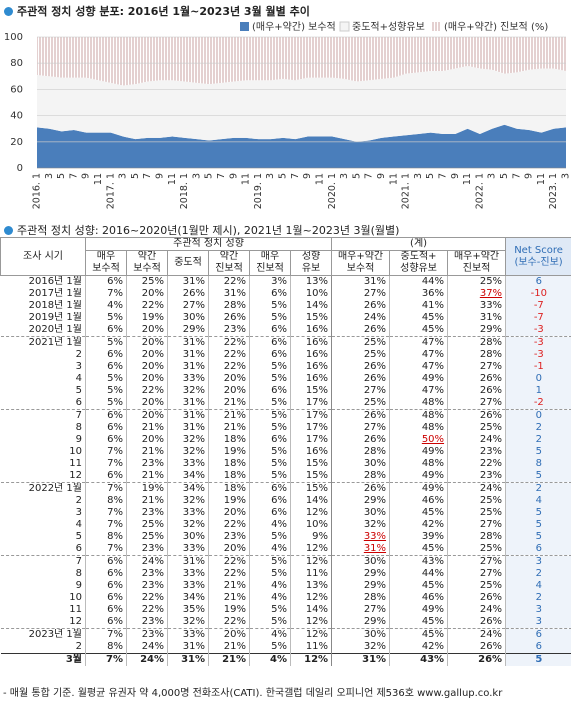  Describe the element at coordinates (310, 586) in the screenshot. I see `cell: 13%` at that location.